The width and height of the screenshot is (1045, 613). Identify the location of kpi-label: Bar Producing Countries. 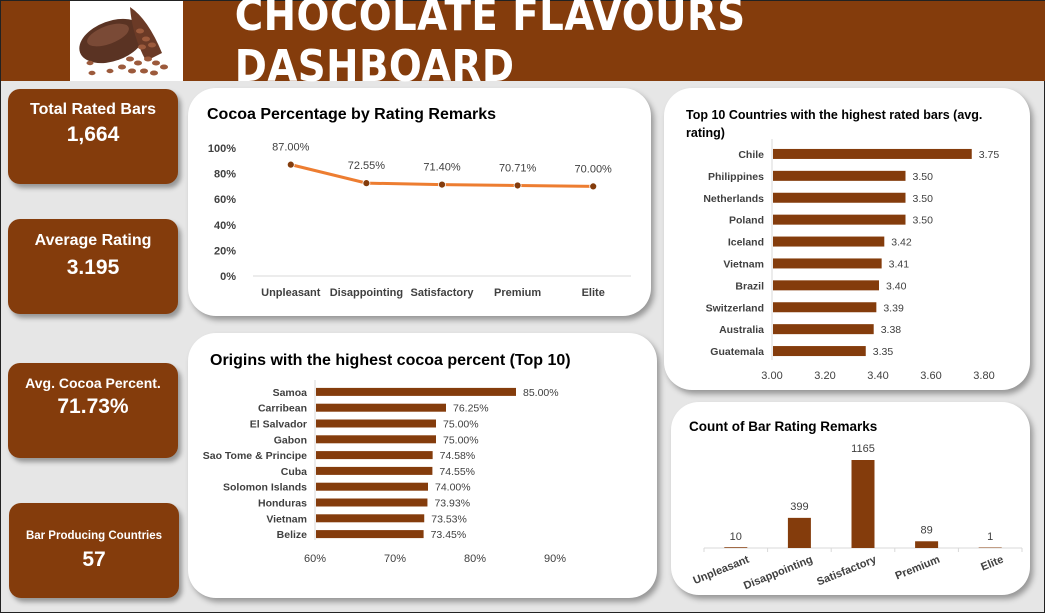
(94, 536).